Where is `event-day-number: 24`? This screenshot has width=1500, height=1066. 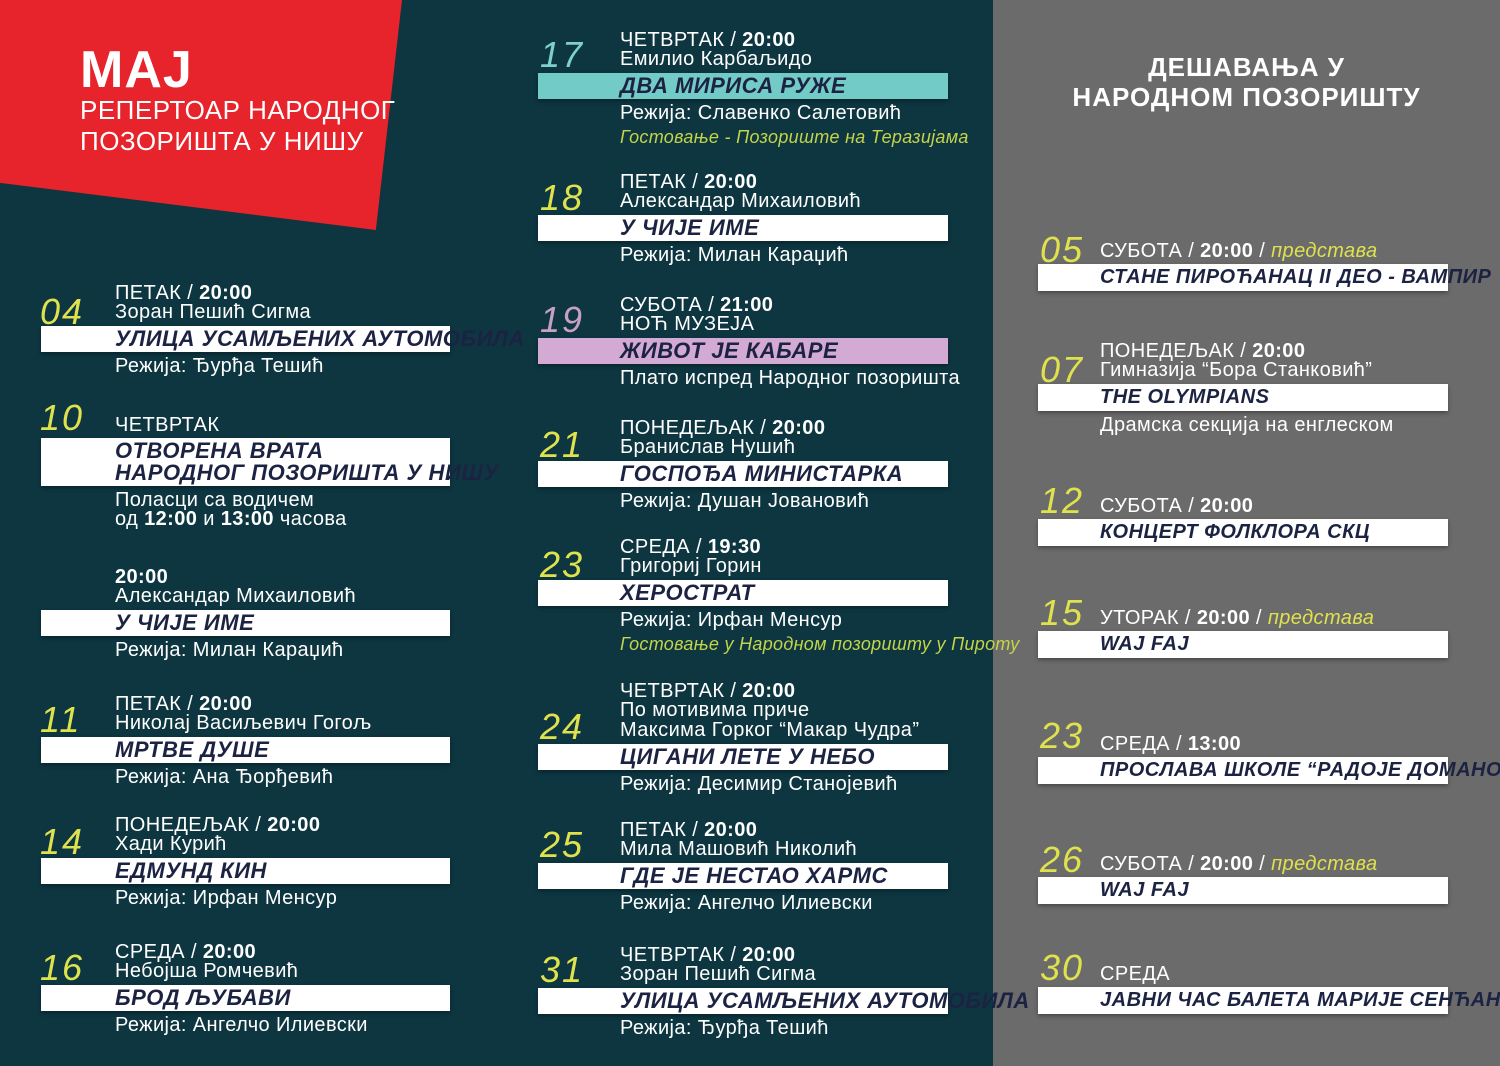 event-day-number: 24 is located at coordinates (562, 726).